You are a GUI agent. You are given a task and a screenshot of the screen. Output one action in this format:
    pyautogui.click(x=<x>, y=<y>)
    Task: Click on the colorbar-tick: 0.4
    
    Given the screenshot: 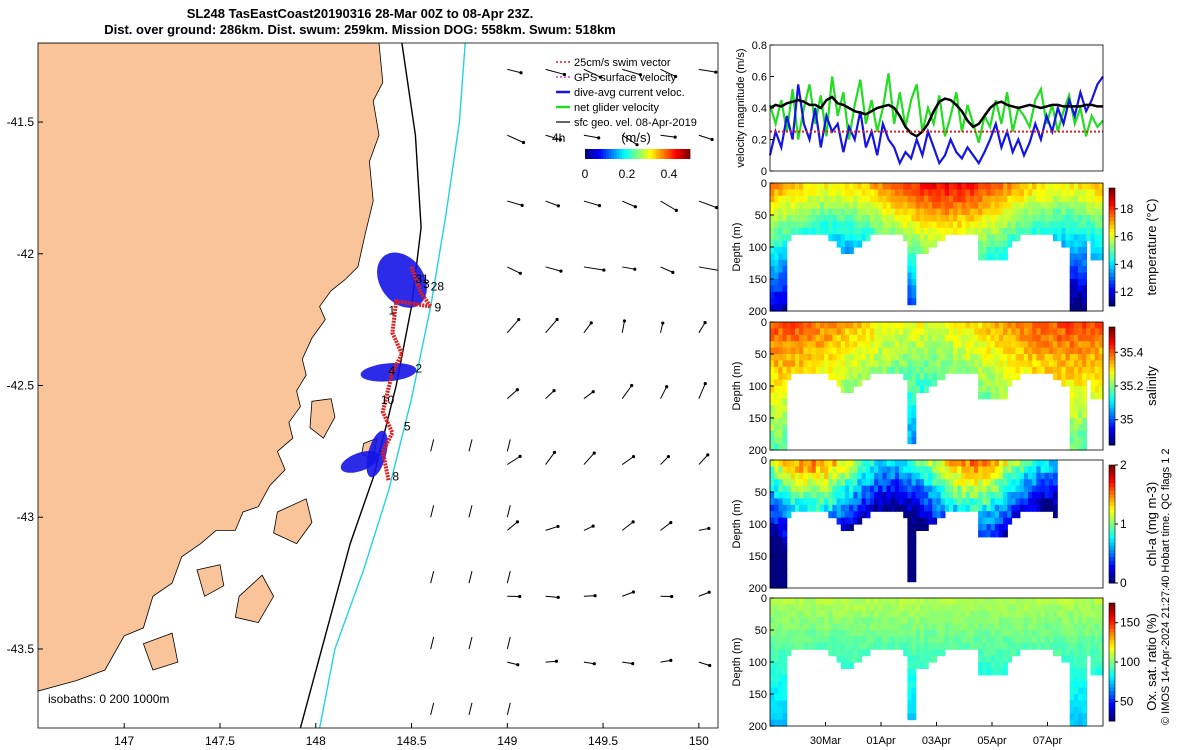 What is the action you would take?
    pyautogui.click(x=669, y=174)
    